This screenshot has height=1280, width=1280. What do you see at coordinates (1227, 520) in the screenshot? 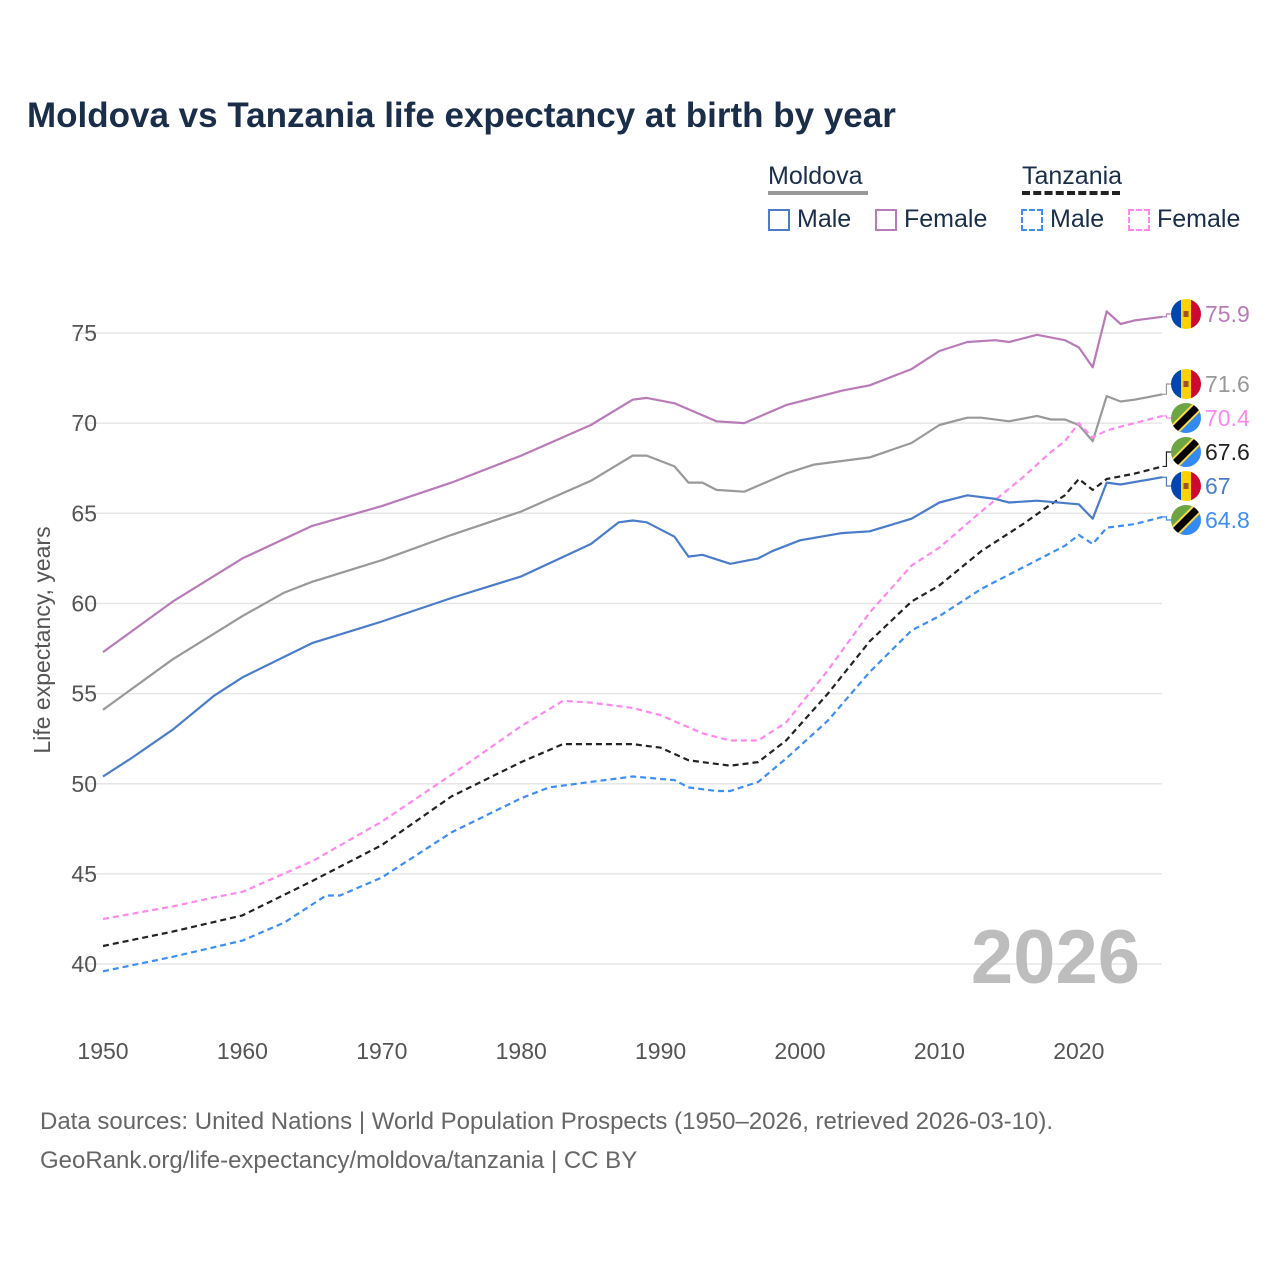
I see `end-value-label: 64.8` at bounding box center [1227, 520].